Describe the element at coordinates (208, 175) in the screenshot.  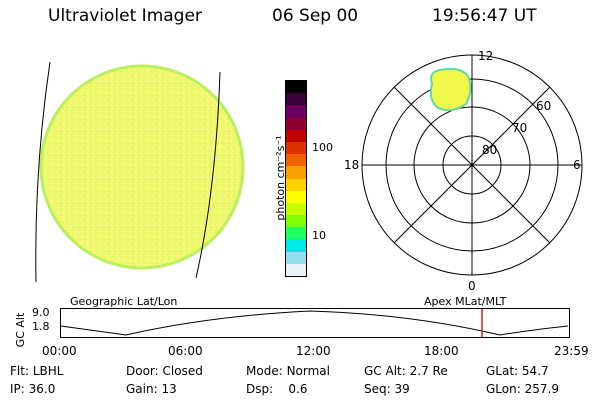
I see `terminator-line-right` at that location.